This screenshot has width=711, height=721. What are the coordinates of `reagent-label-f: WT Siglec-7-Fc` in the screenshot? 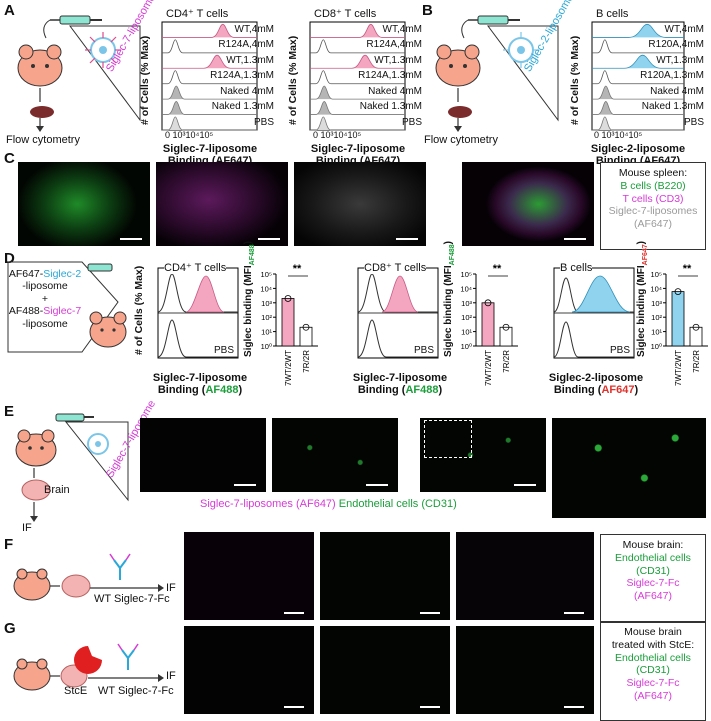 It's located at (132, 599).